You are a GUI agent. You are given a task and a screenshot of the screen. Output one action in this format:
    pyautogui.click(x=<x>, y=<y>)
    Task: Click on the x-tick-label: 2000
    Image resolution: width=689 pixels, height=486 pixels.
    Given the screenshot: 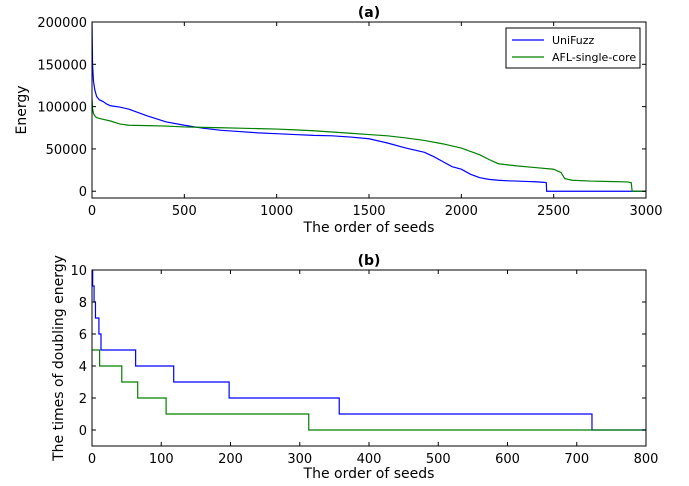 What is the action you would take?
    pyautogui.click(x=461, y=211)
    